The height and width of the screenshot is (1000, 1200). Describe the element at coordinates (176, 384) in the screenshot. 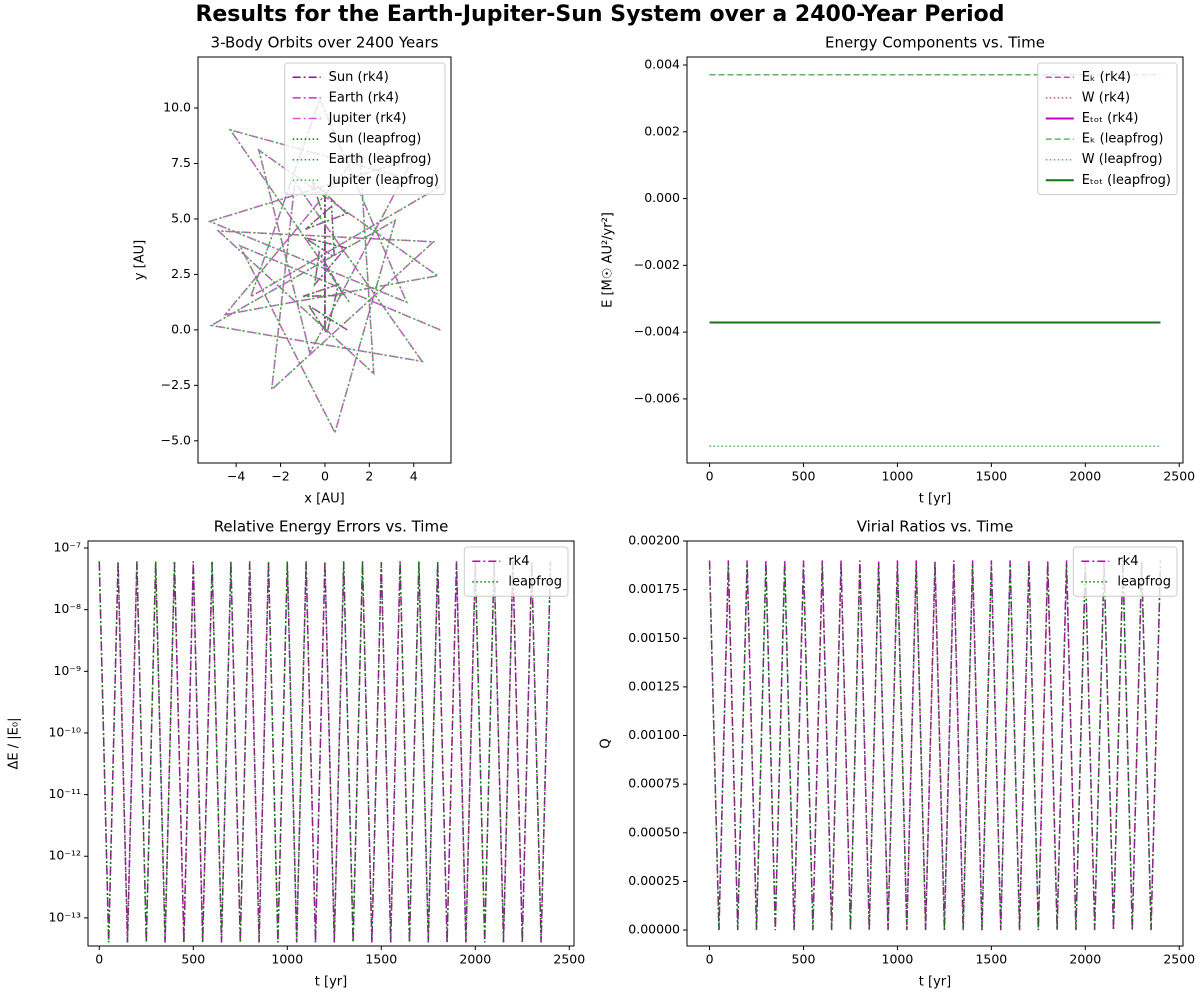

I see `y-tick-label: −2.5` at that location.